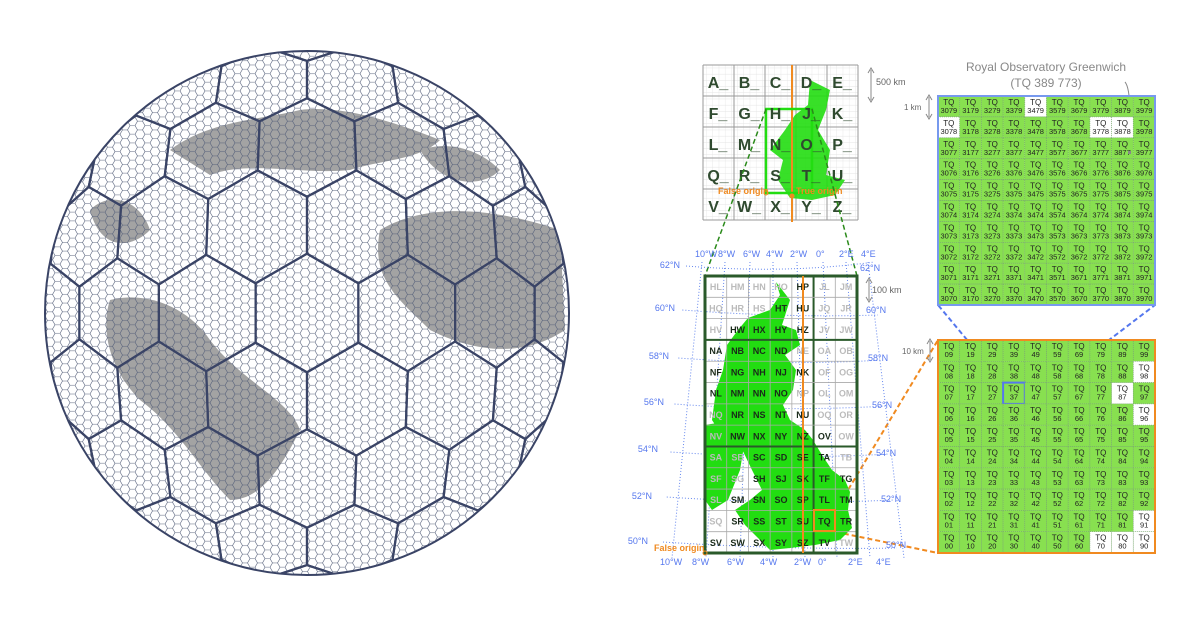 This screenshot has width=1200, height=624. What do you see at coordinates (1122, 439) in the screenshot?
I see `svg-text: 85` at bounding box center [1122, 439].